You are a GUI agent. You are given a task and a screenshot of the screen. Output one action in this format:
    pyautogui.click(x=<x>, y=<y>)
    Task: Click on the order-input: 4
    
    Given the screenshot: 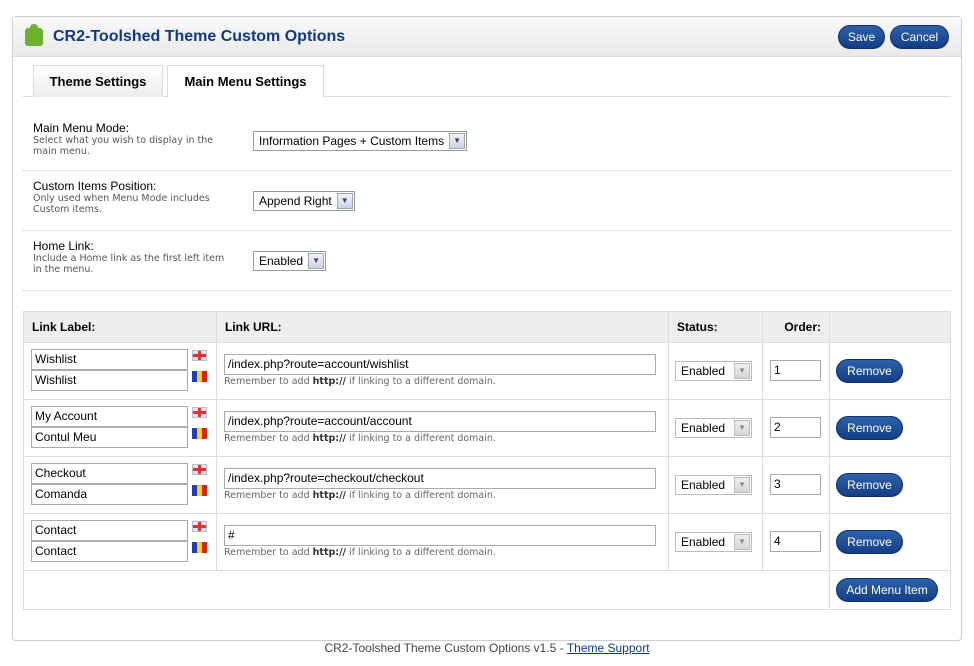 What is the action you would take?
    pyautogui.click(x=795, y=541)
    